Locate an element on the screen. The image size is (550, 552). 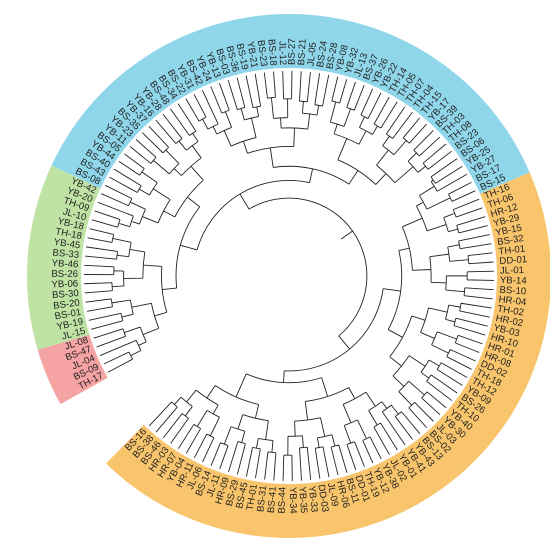
leaf-label: YB-15 is located at coordinates (509, 231).